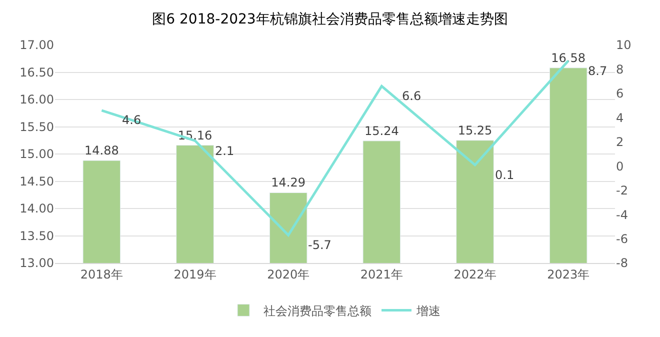 This screenshot has height=337, width=660. What do you see at coordinates (318, 311) in the screenshot?
I see `legend-label: 社会消费品零售总额` at bounding box center [318, 311].